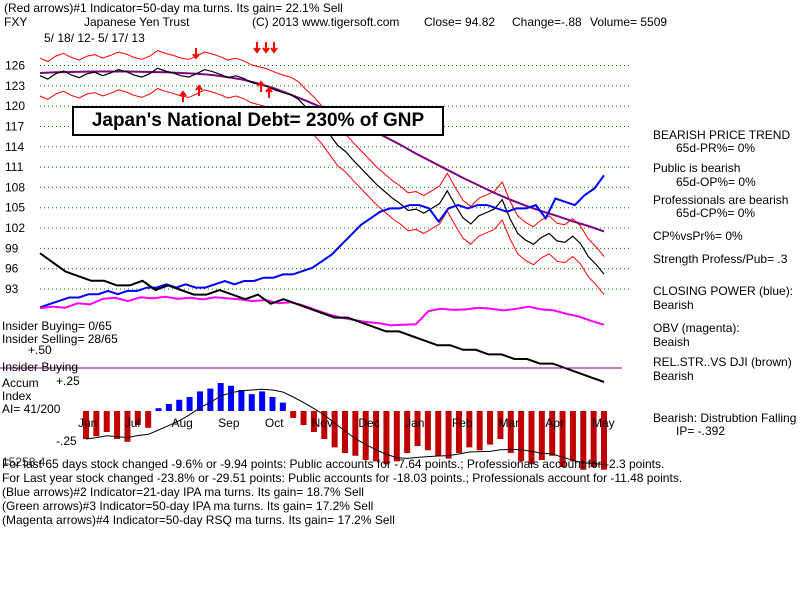 This screenshot has width=800, height=600. I want to click on public-bearish: Public is bearish, so click(697, 168).